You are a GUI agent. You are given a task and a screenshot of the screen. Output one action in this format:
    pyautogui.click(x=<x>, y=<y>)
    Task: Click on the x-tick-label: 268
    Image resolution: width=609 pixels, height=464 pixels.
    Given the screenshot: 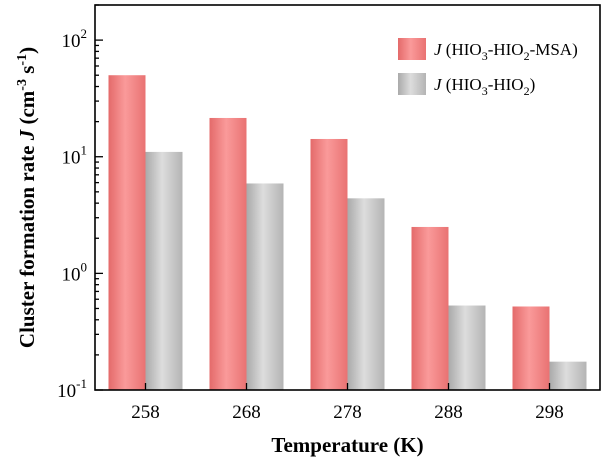 What is the action you would take?
    pyautogui.click(x=246, y=412)
    